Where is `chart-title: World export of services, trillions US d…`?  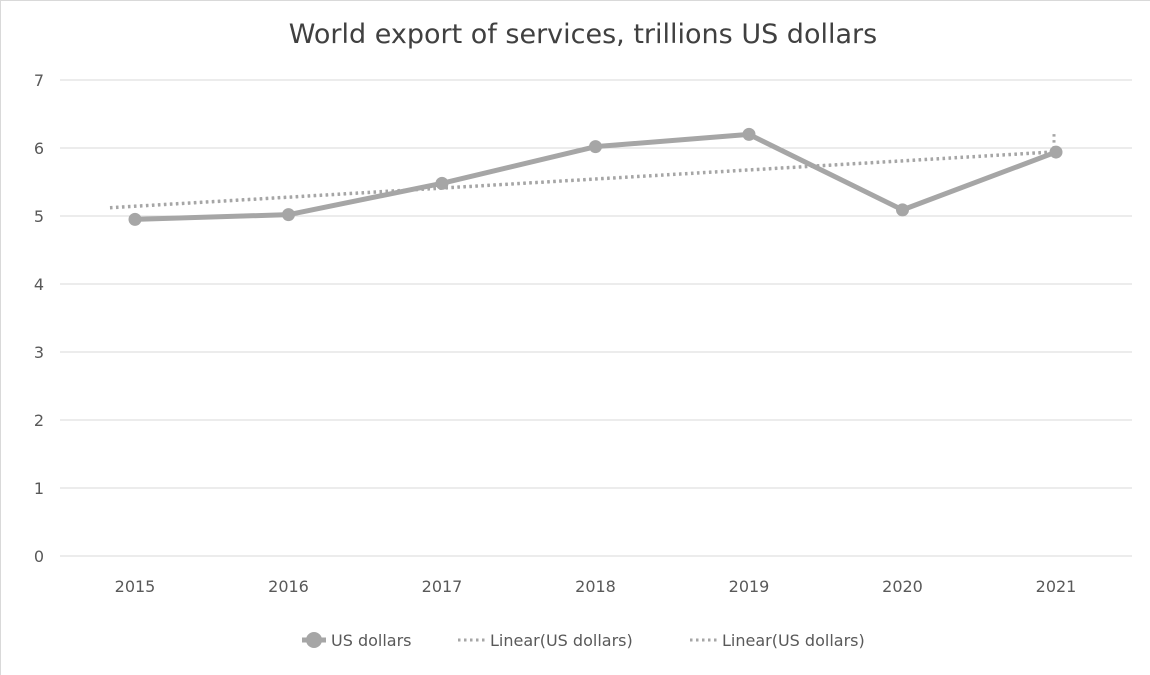
chart-title: World export of services, trillions US d… is located at coordinates (583, 34).